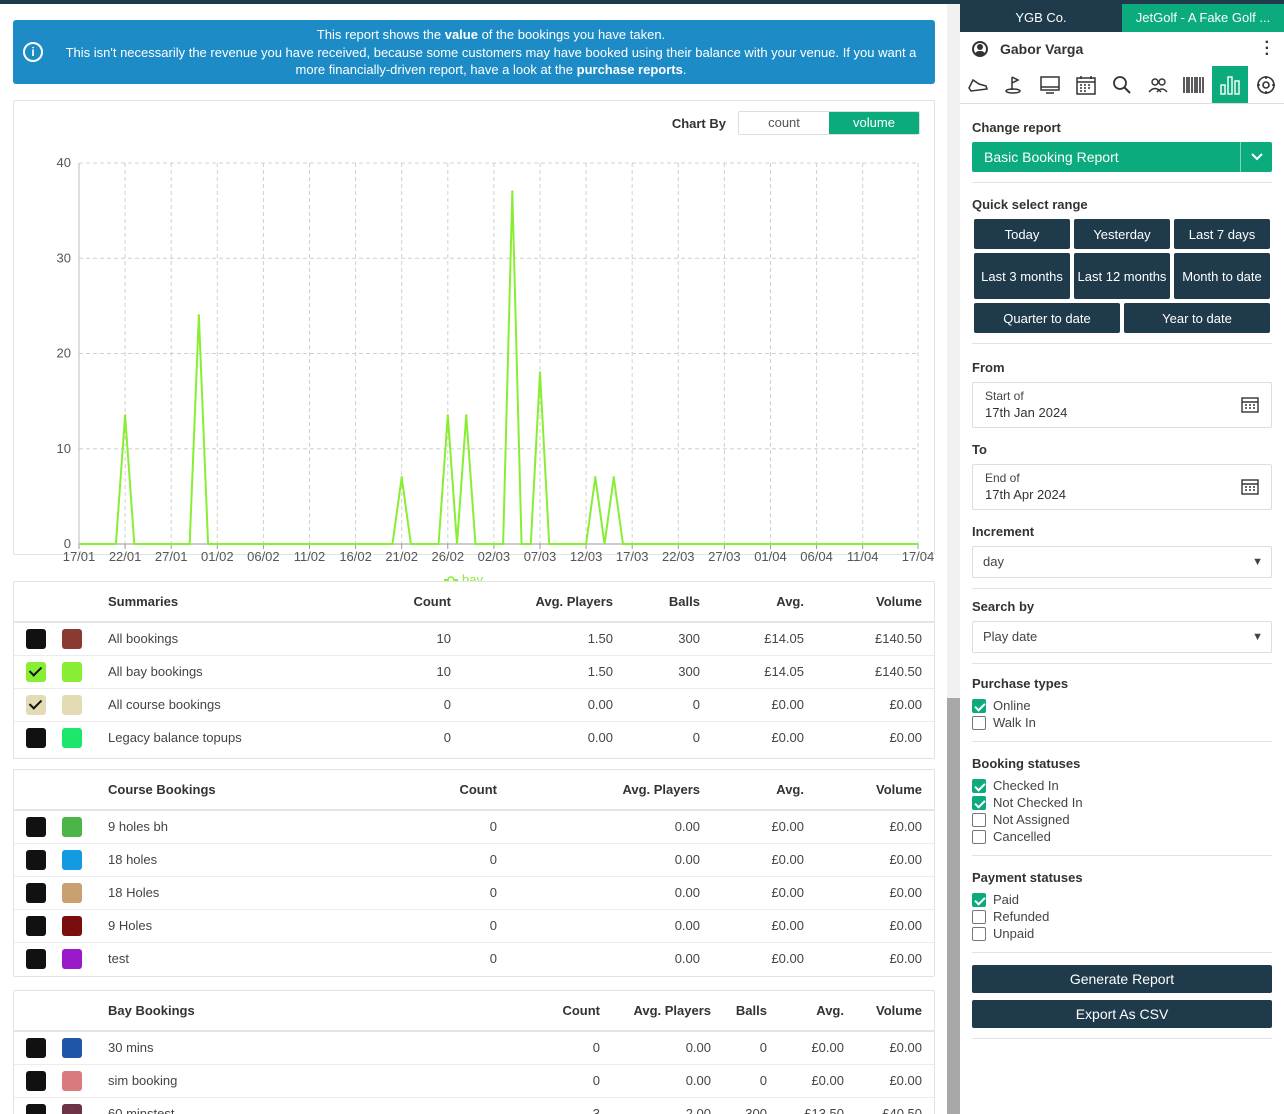  Describe the element at coordinates (85, 639) in the screenshot. I see `summary-swatch-cell` at that location.